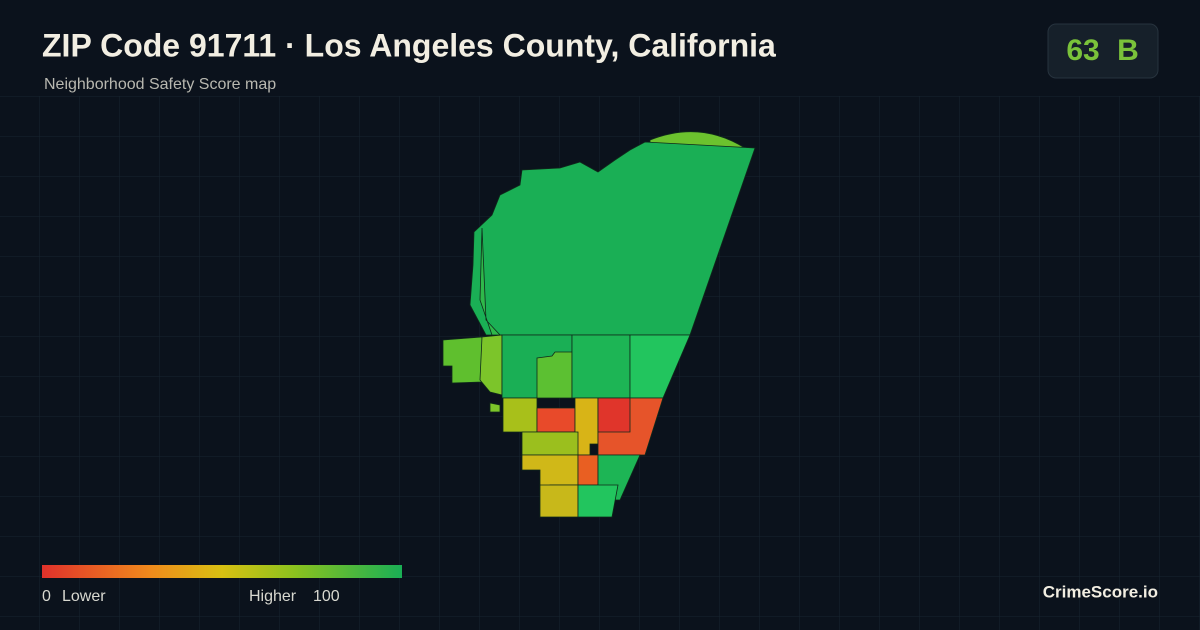  Describe the element at coordinates (160, 84) in the screenshot. I see `subtitle: Neighborhood Safety Score map` at that location.